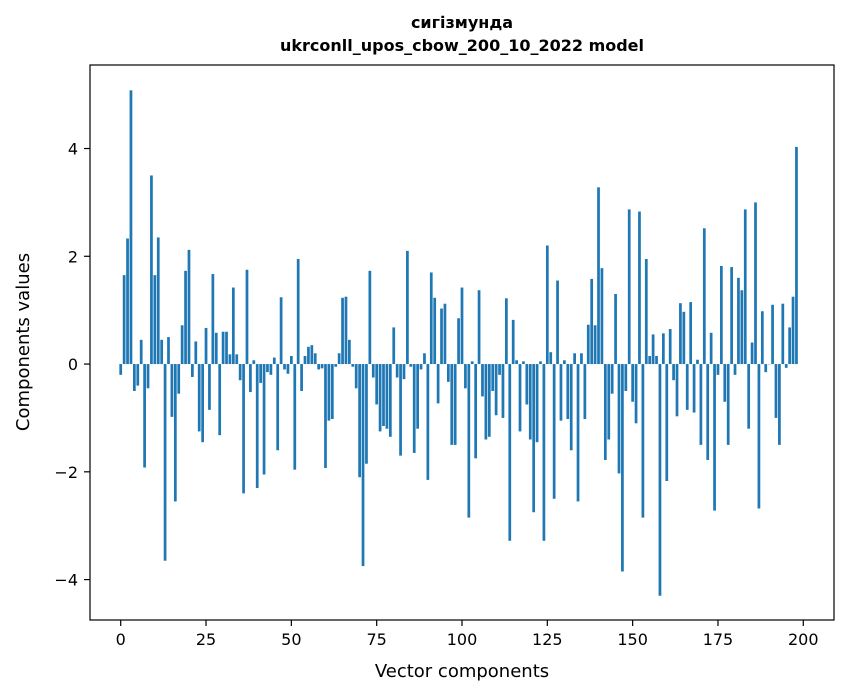 This screenshot has height=696, width=847. What do you see at coordinates (376, 639) in the screenshot?
I see `x-tick-label: 75` at bounding box center [376, 639].